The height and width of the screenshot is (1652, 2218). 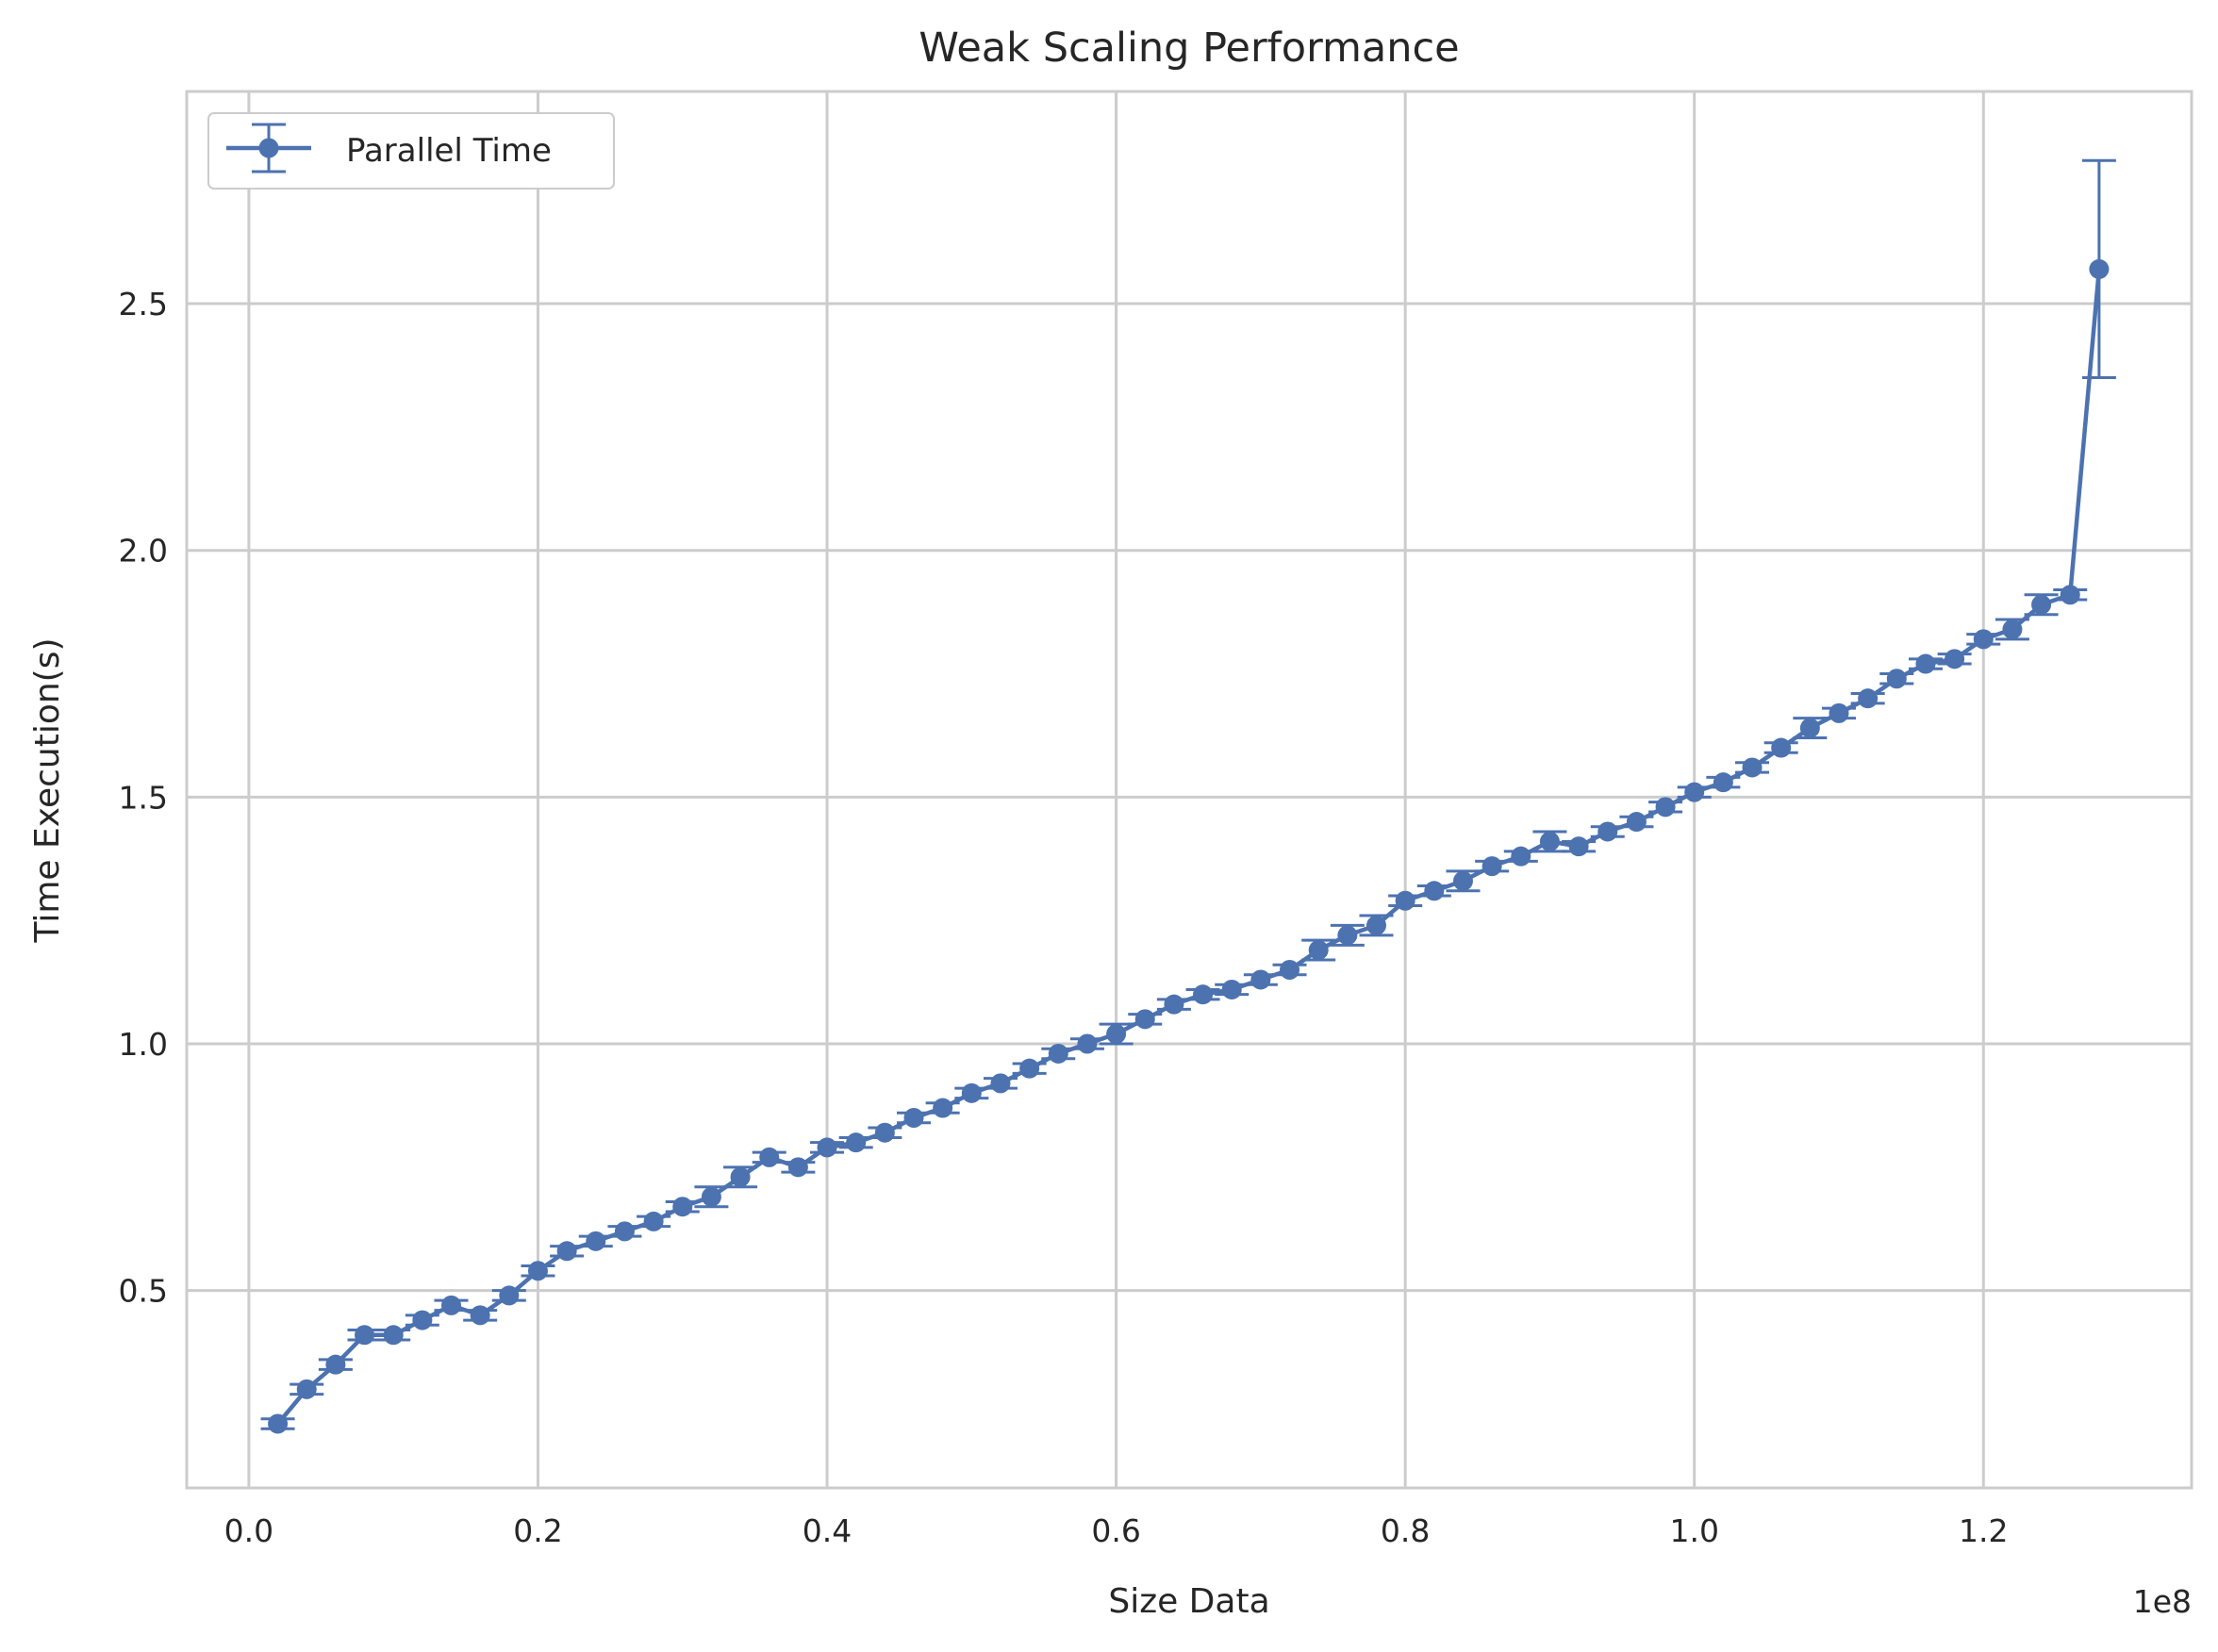 What do you see at coordinates (1189, 48) in the screenshot?
I see `chart-title: Weak Scaling Performance` at bounding box center [1189, 48].